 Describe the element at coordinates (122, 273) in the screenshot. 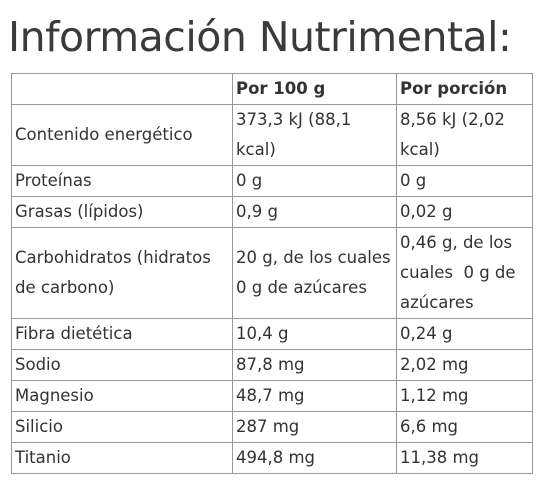

I see `row-label: Carbohidratos (hidratos de carbono)` at that location.